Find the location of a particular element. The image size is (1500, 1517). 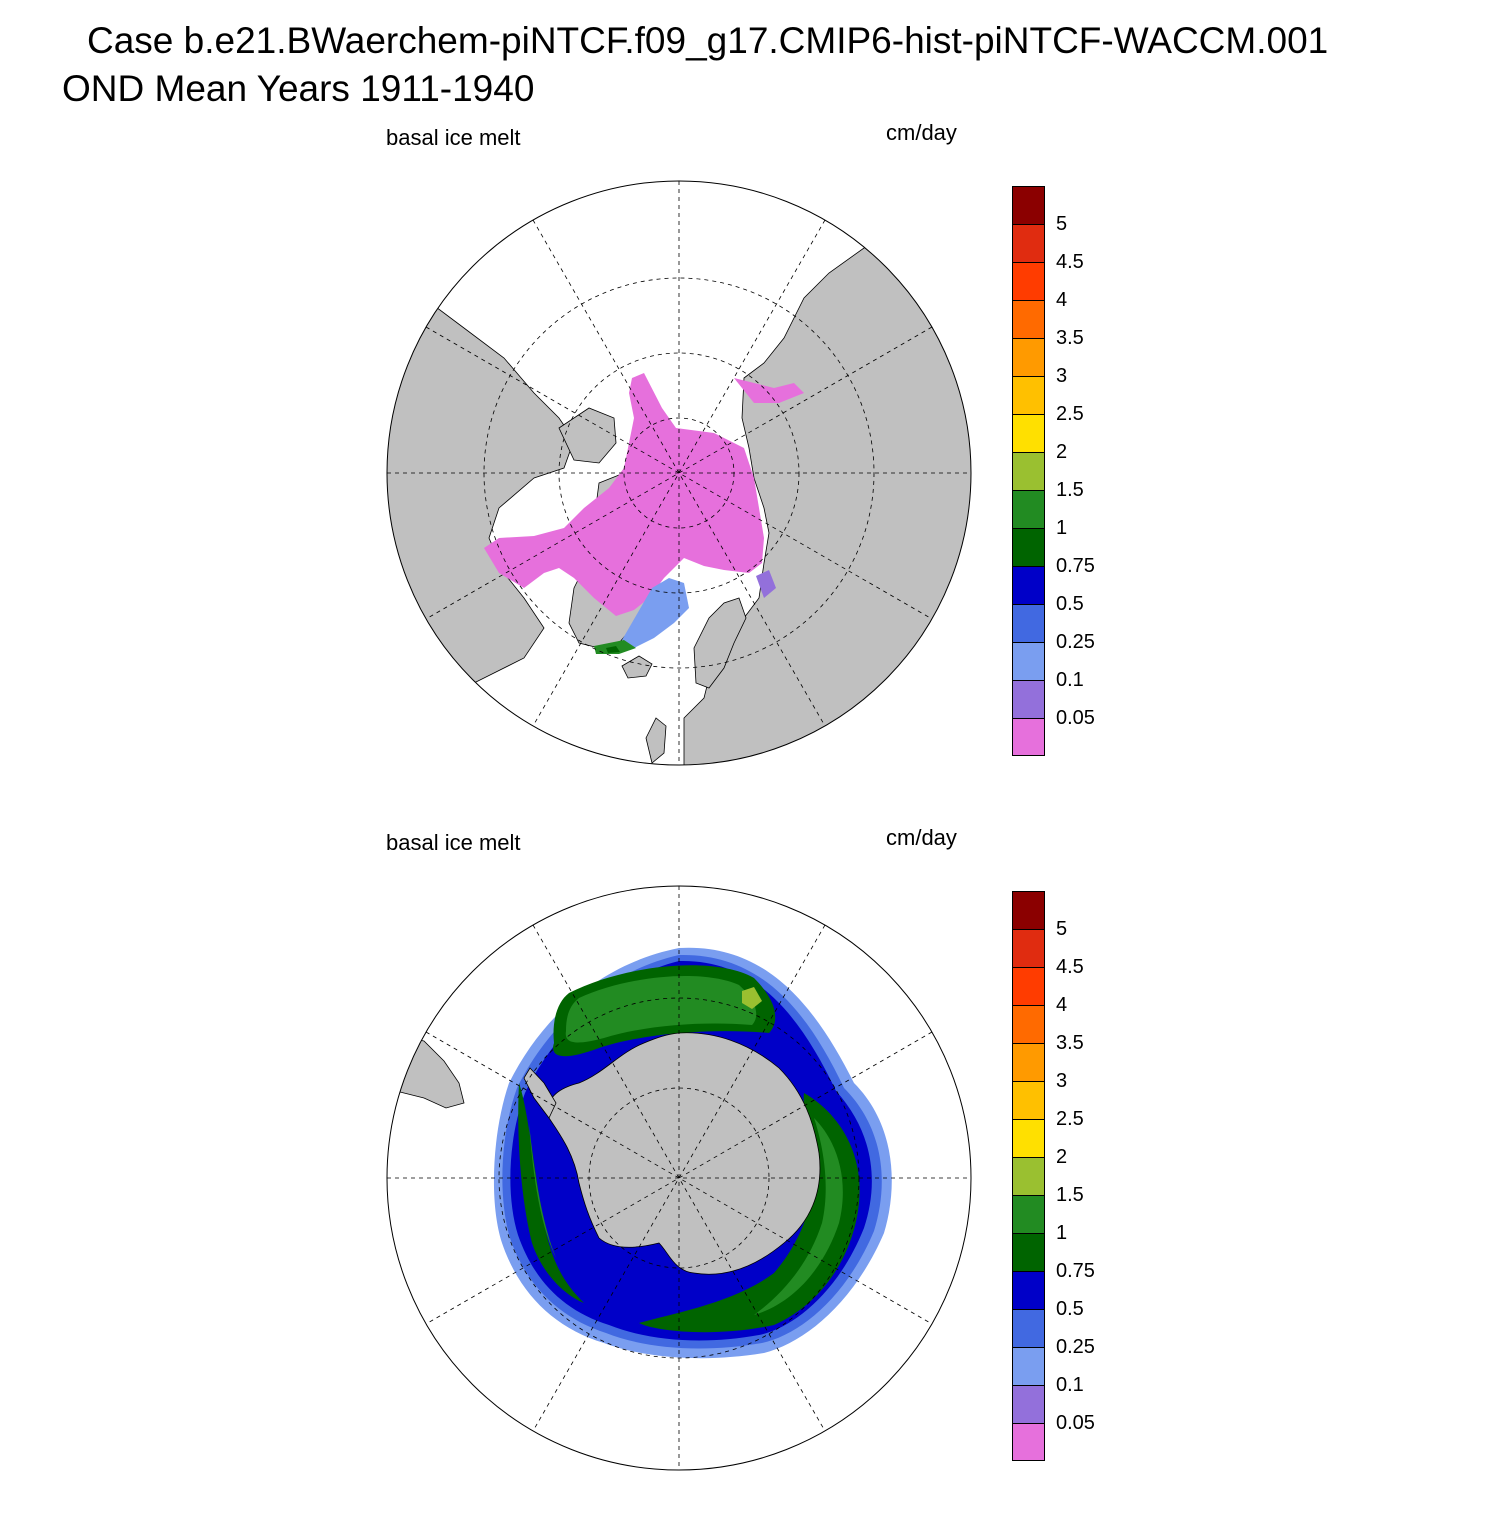

melt-field-barents-kara is located at coordinates (769, 390).